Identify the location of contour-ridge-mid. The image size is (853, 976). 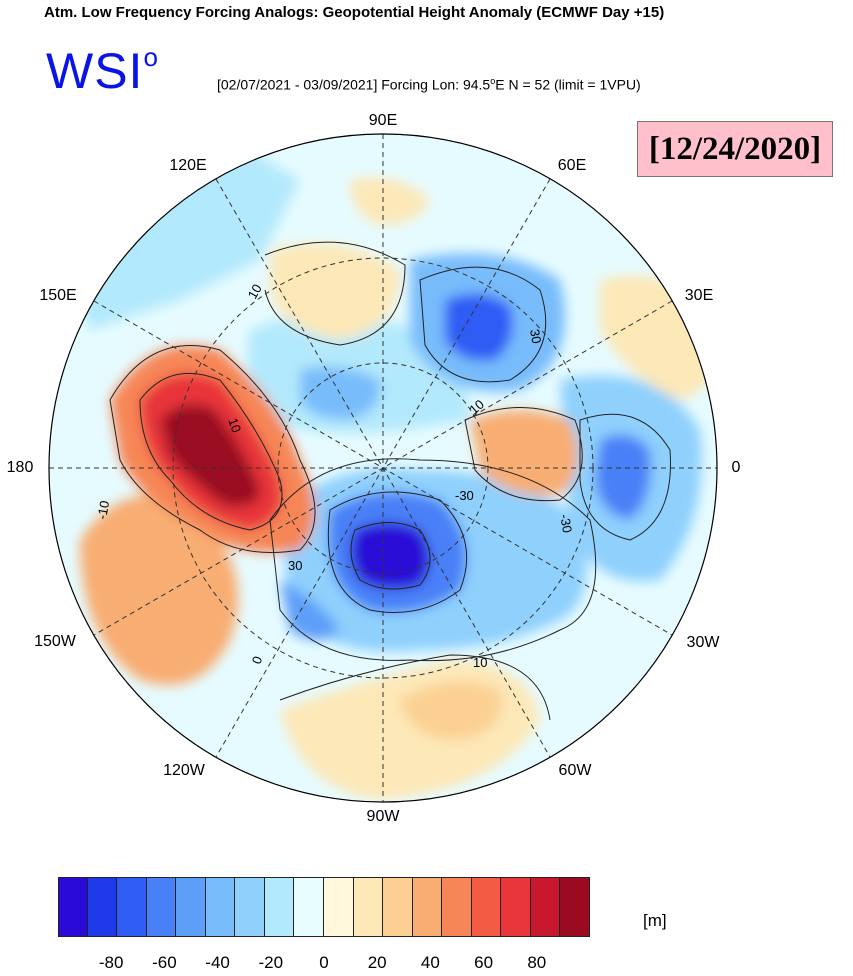
(211, 451).